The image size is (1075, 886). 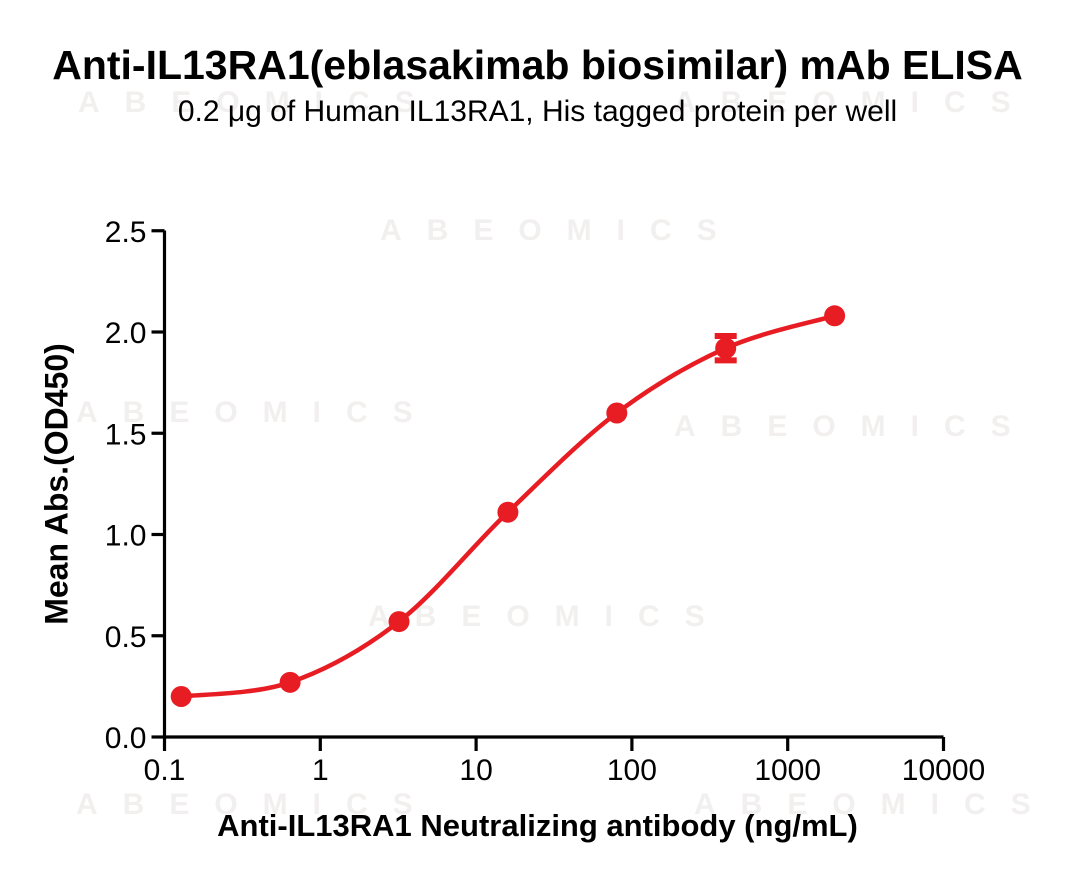 I want to click on x-tick-label: 1, so click(x=320, y=770).